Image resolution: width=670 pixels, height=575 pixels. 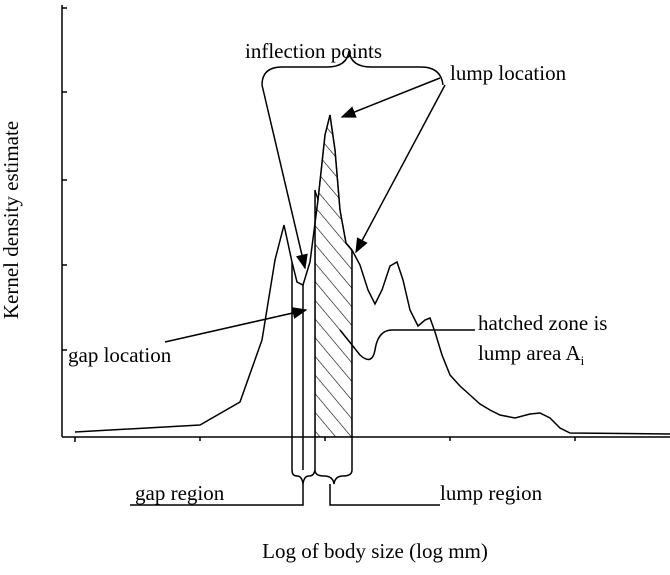 I want to click on annotation: lump area Ai, so click(x=531, y=354).